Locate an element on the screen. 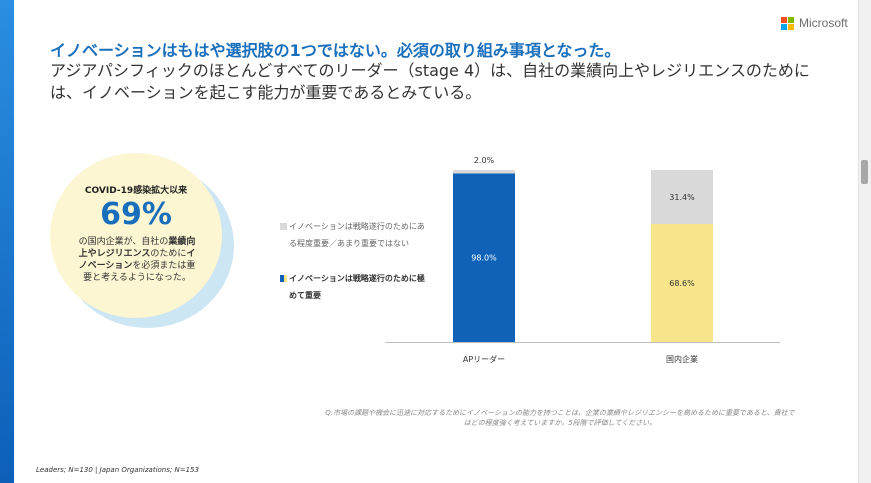 The width and height of the screenshot is (871, 483). logo-square-red is located at coordinates (784, 19).